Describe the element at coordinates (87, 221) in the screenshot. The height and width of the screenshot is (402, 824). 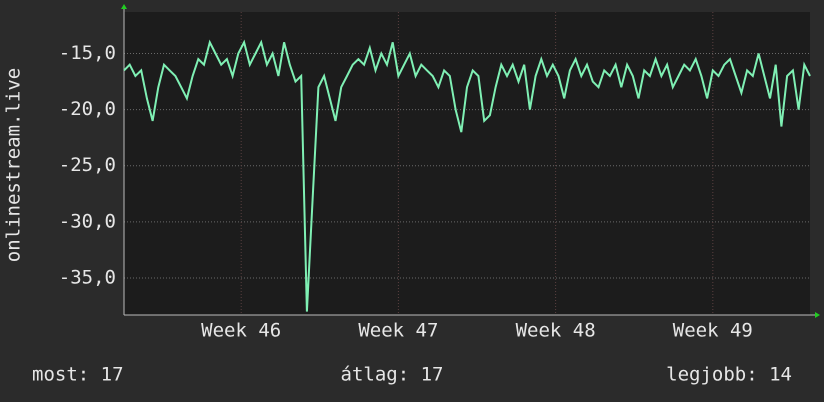
I see `y-tick-label: -30,0` at that location.